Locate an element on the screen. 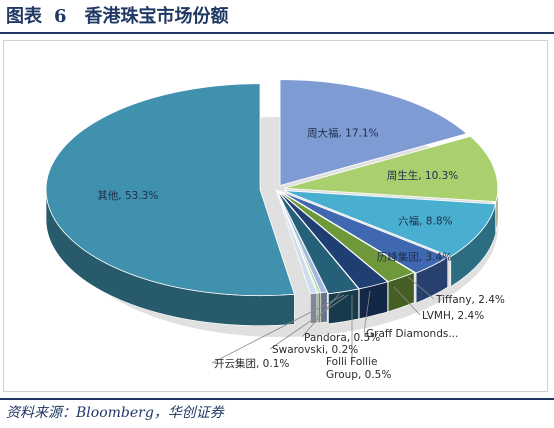 The height and width of the screenshot is (428, 554). source-rule is located at coordinates (277, 399).